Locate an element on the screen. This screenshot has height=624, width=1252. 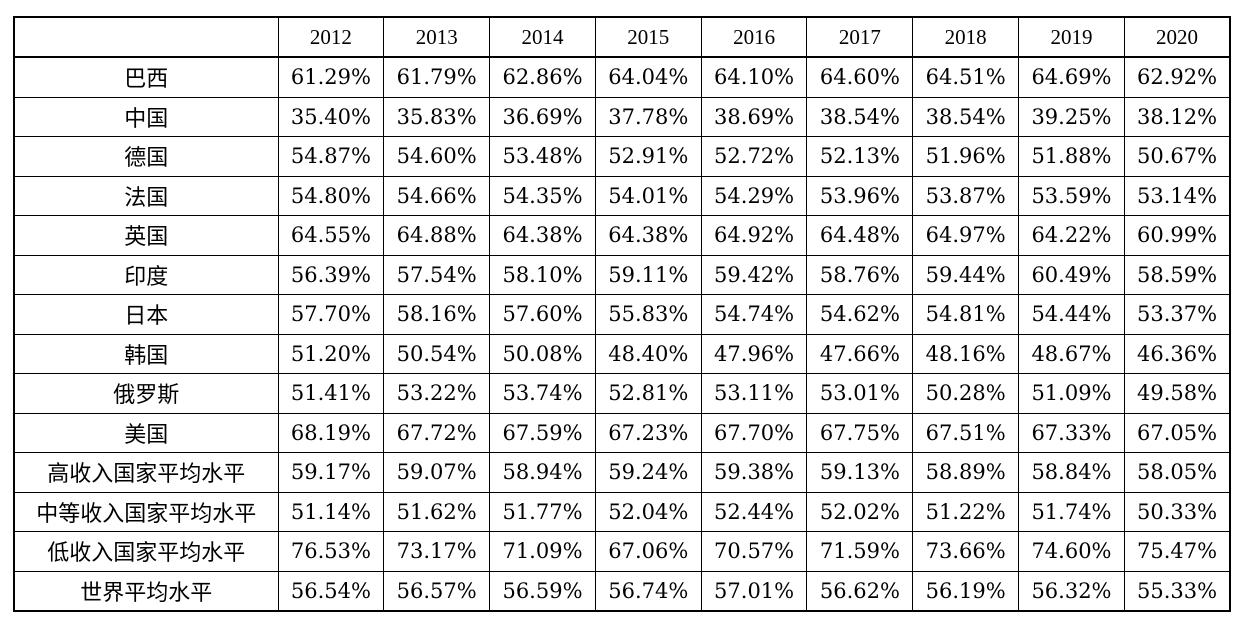
cell: 59.07% is located at coordinates (437, 472).